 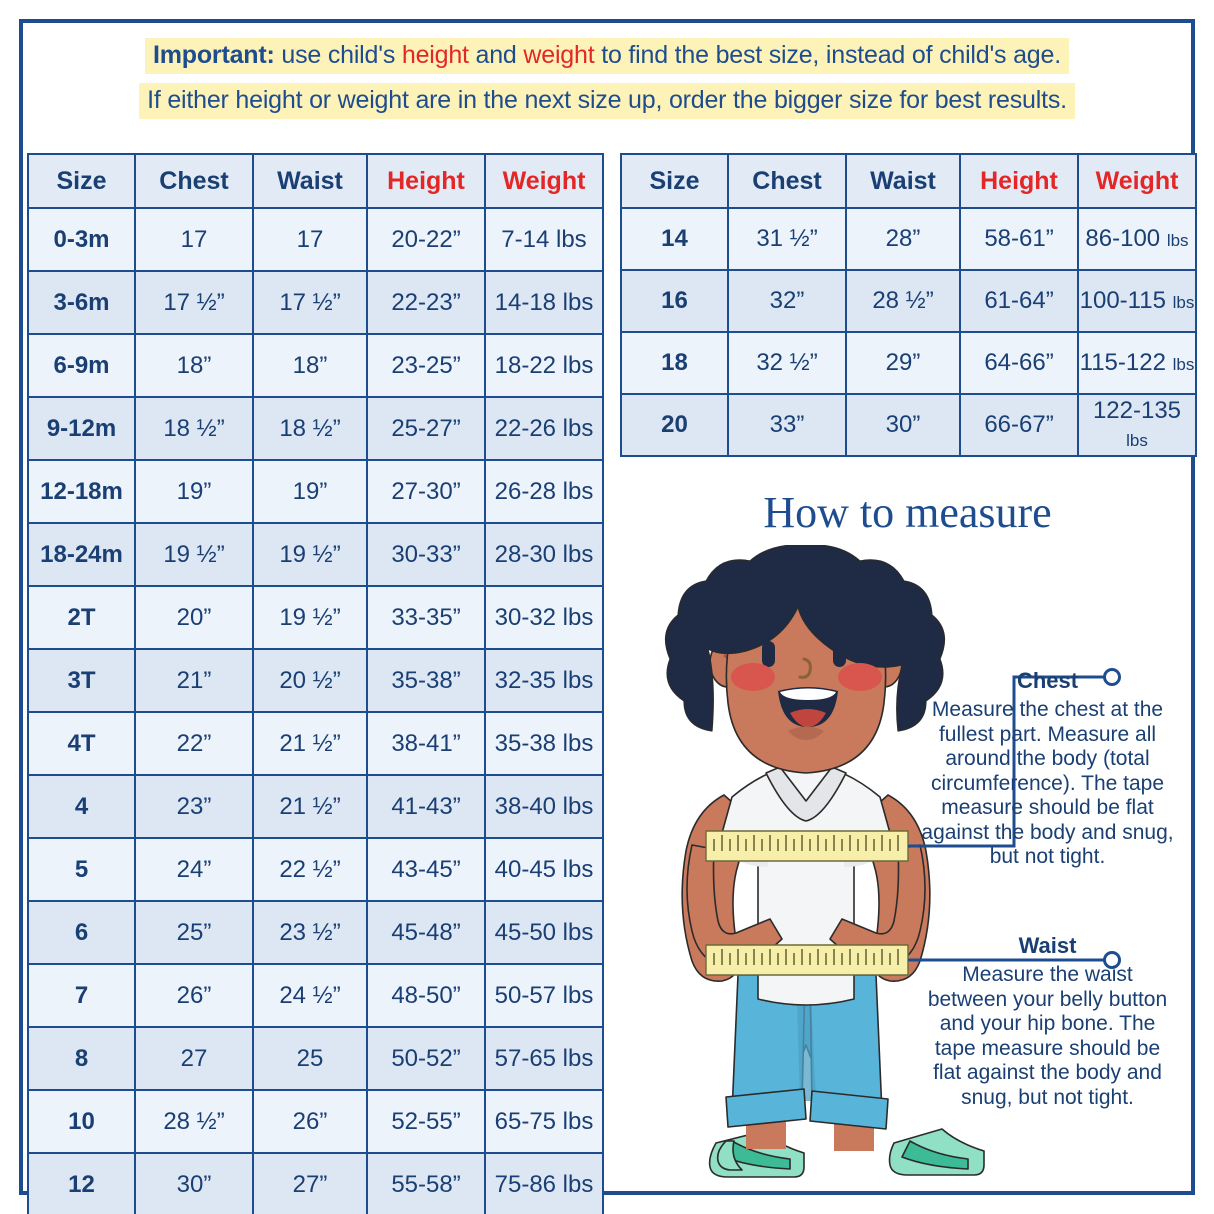 I want to click on cell-size: 7, so click(x=81, y=995).